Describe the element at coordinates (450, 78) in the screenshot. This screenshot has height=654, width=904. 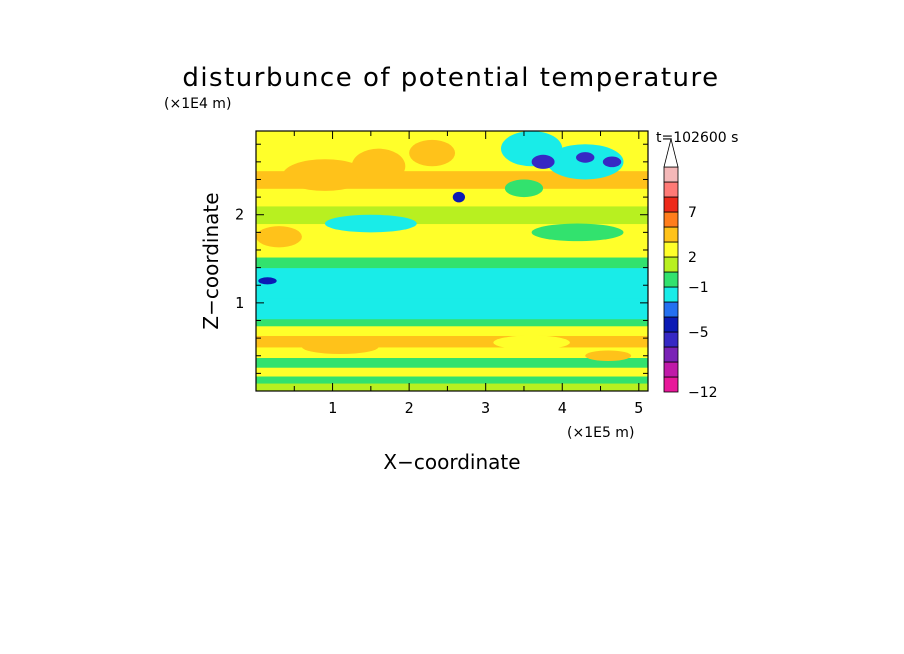
I see `chart-title: disturbunce of potential temperature` at that location.